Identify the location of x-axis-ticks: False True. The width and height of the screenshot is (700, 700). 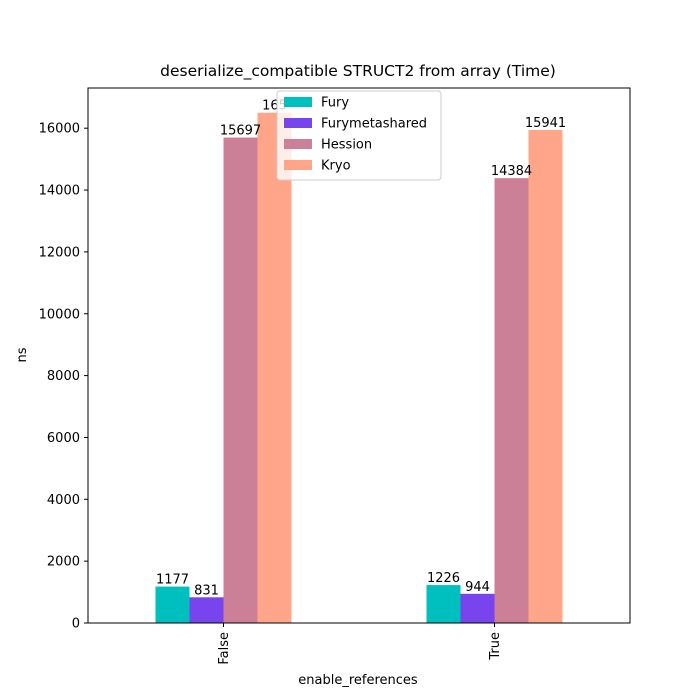
(360, 644).